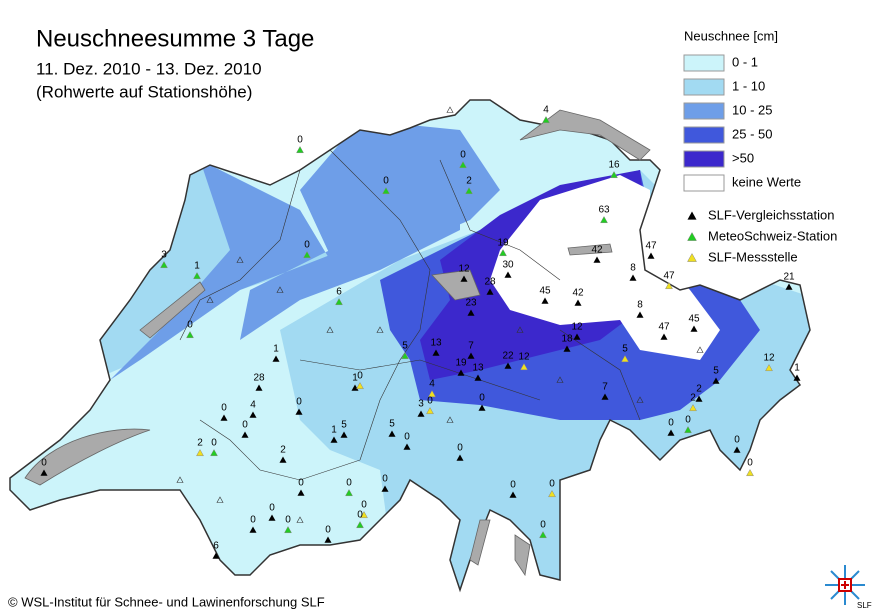 The height and width of the screenshot is (614, 876). I want to click on legend-swatch, so click(704, 135).